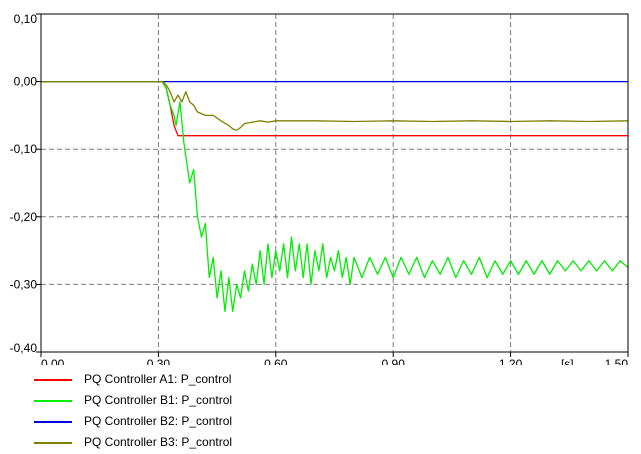  Describe the element at coordinates (159, 361) in the screenshot. I see `x-tick-label: 0,30` at that location.